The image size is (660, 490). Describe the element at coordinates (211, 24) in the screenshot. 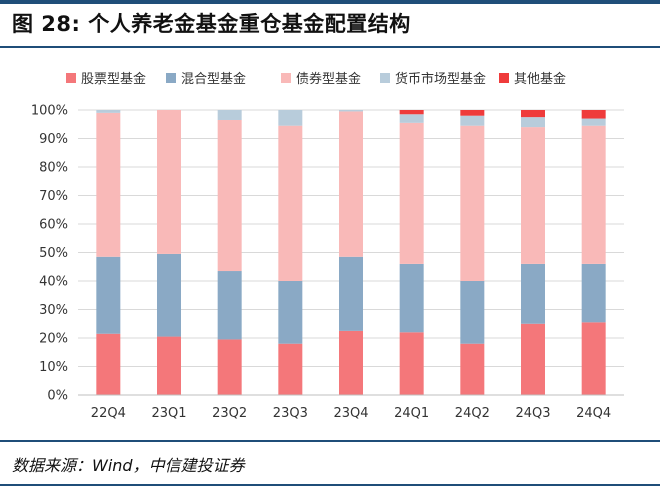

I see `page-title: 图 28: 个人养老金基金重仓基金配置结构` at that location.